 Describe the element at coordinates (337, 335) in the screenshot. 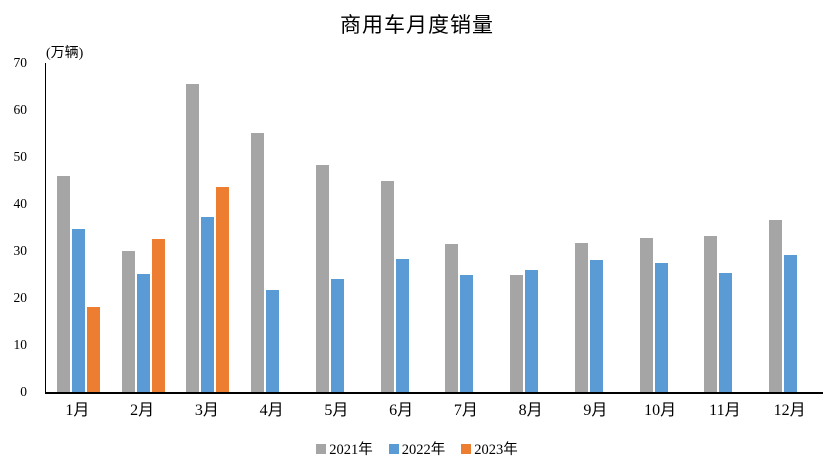

I see `bar-2022年-5月` at that location.